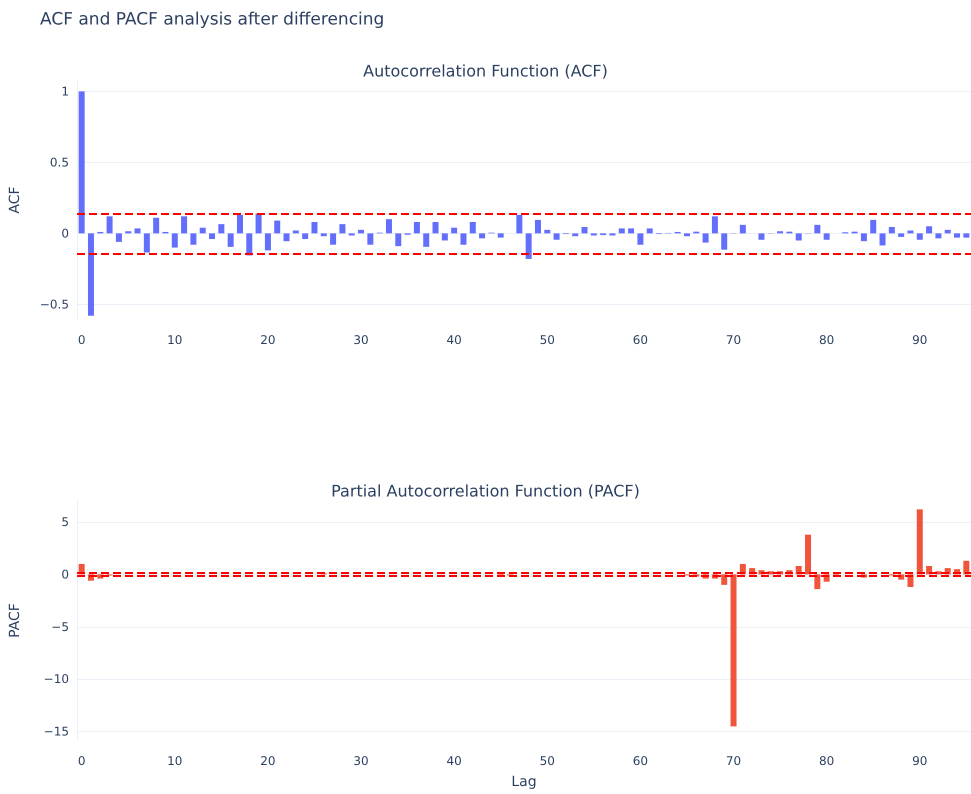 This screenshot has height=794, width=971. Describe the element at coordinates (15, 620) in the screenshot. I see `y-axis-title: PACF` at that location.